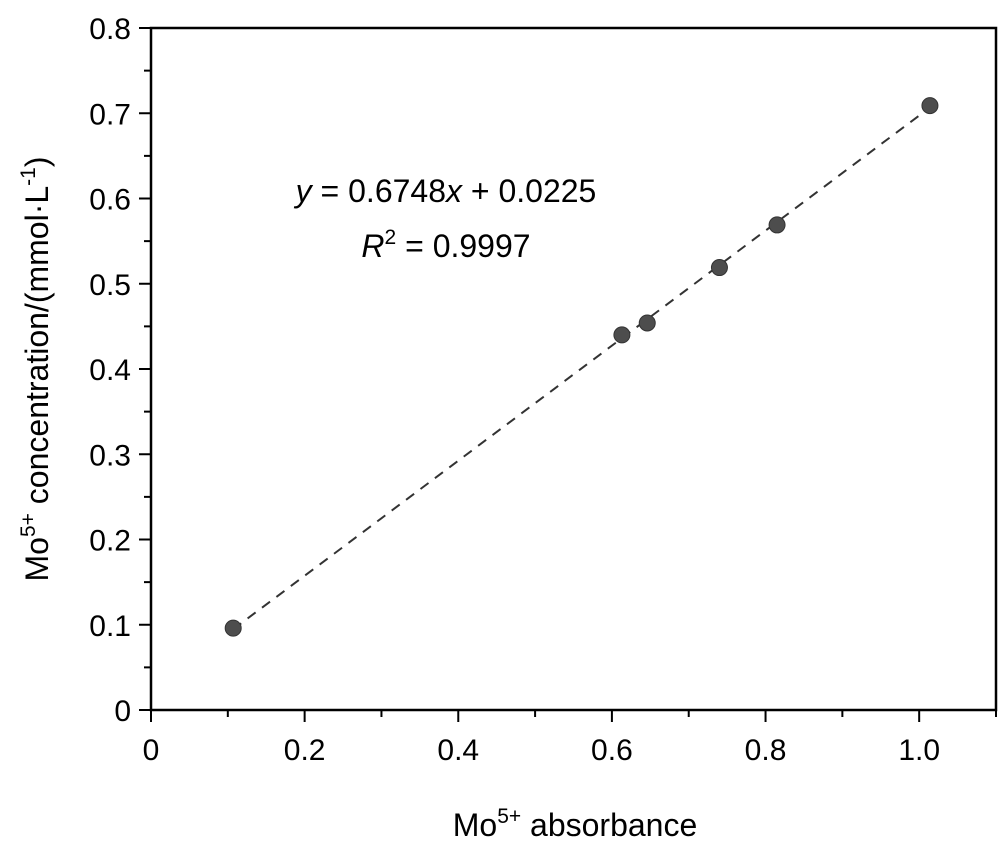  Describe the element at coordinates (445, 191) in the screenshot. I see `equation-annotation: y = 0.6748x + 0.0225` at that location.